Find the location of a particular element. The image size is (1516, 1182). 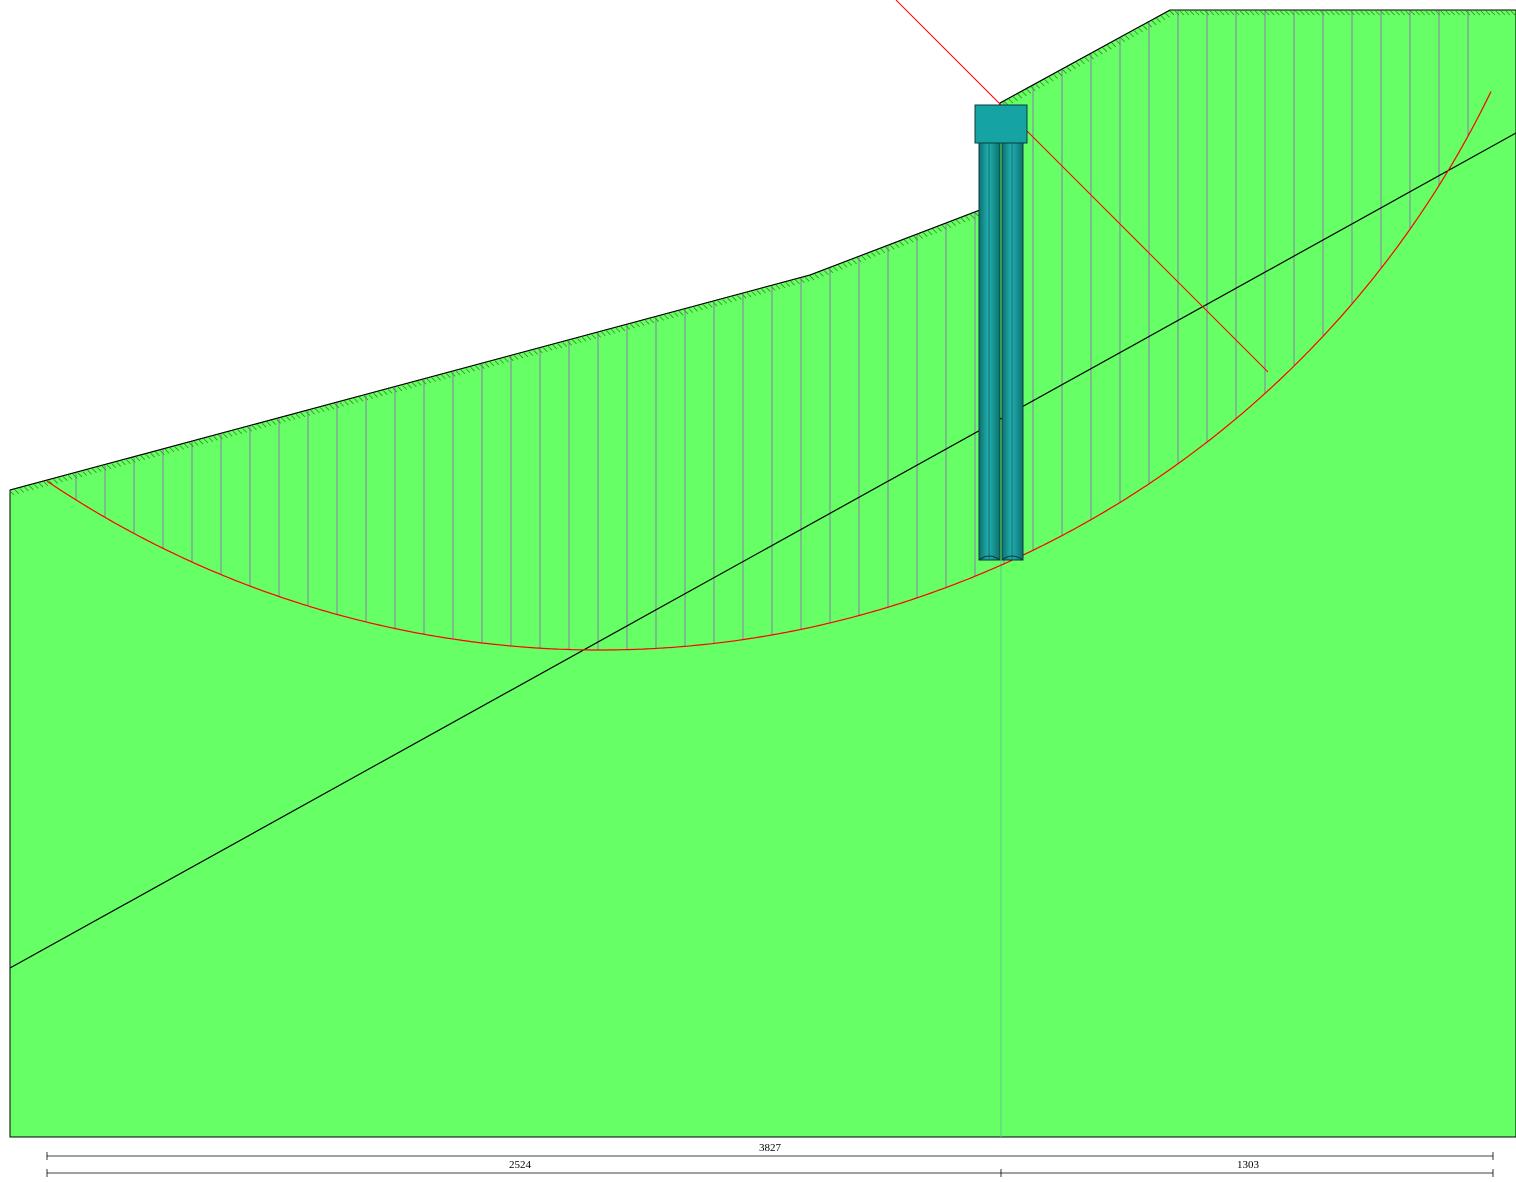

pile-right is located at coordinates (1012, 351).